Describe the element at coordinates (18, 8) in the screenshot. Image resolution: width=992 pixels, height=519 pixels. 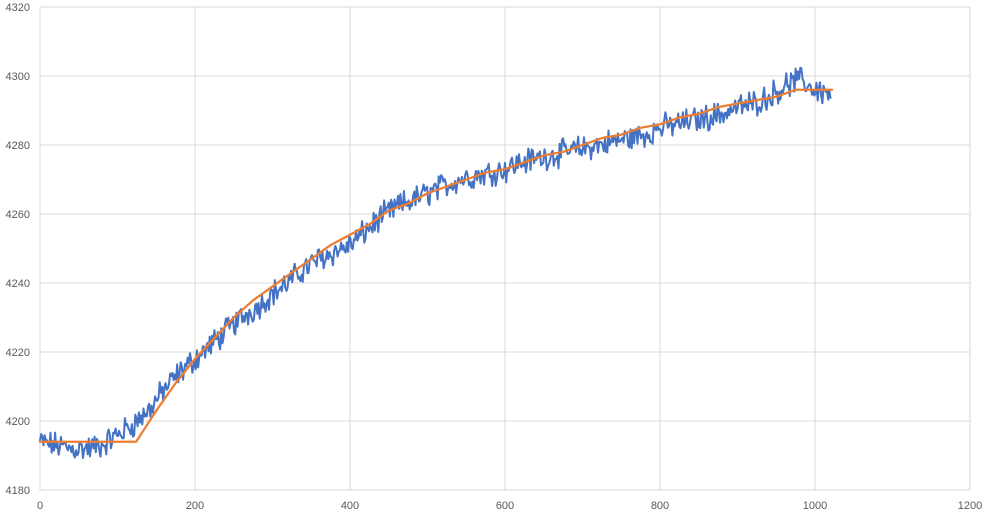
I see `y-tick-label: 4320` at that location.